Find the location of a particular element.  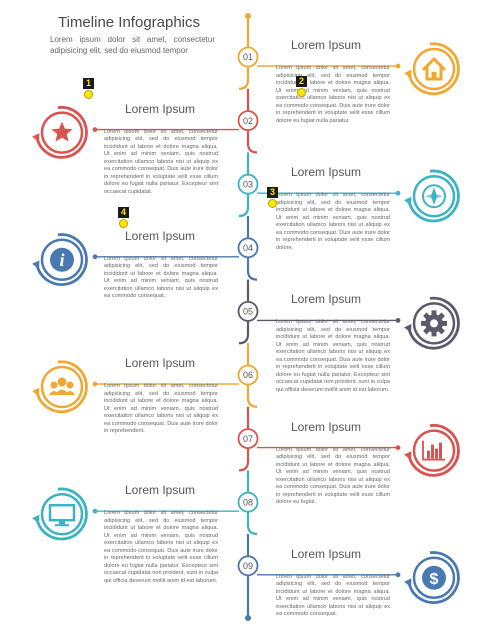

step-number-9: 09 is located at coordinates (248, 566).